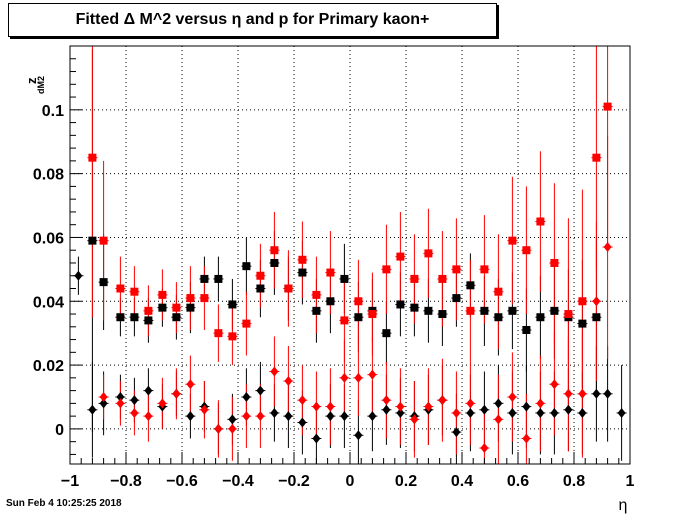 The width and height of the screenshot is (700, 514). What do you see at coordinates (41, 85) in the screenshot?
I see `y-axis-label-subscript: dM2` at bounding box center [41, 85].